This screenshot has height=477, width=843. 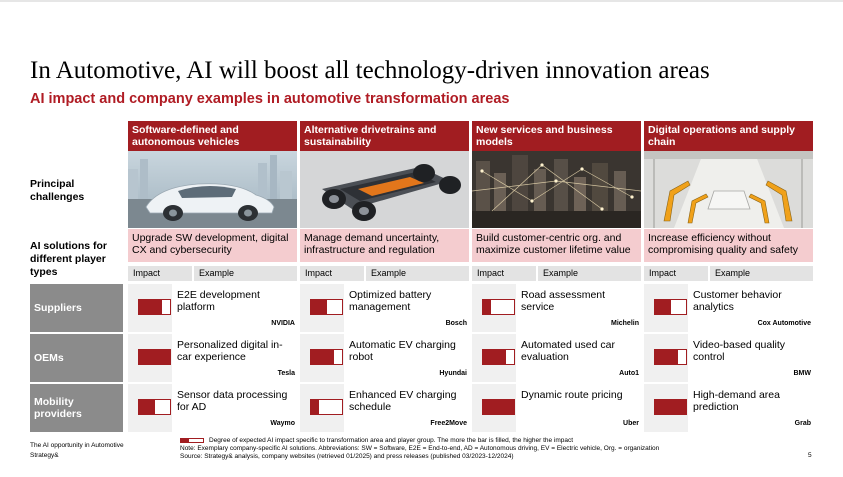 I want to click on example-cell: Video-based quality control BMW, so click(x=751, y=358).